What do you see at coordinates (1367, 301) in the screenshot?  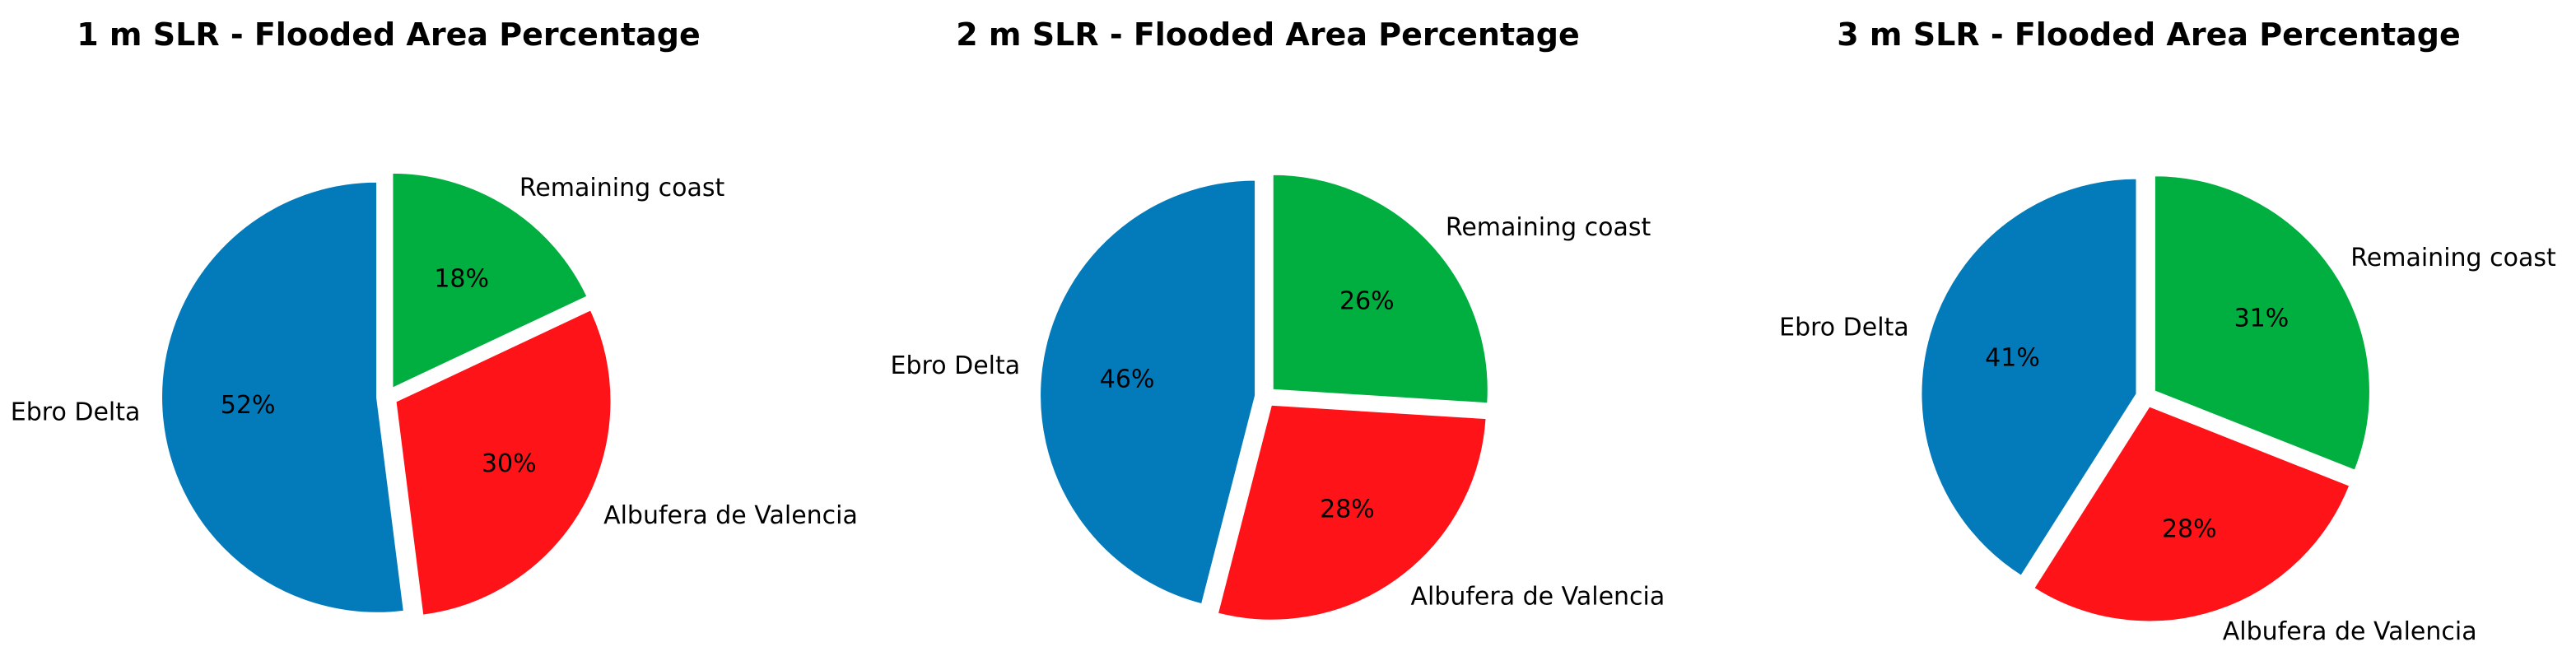 I see `slice-percentage-label: 26%` at bounding box center [1367, 301].